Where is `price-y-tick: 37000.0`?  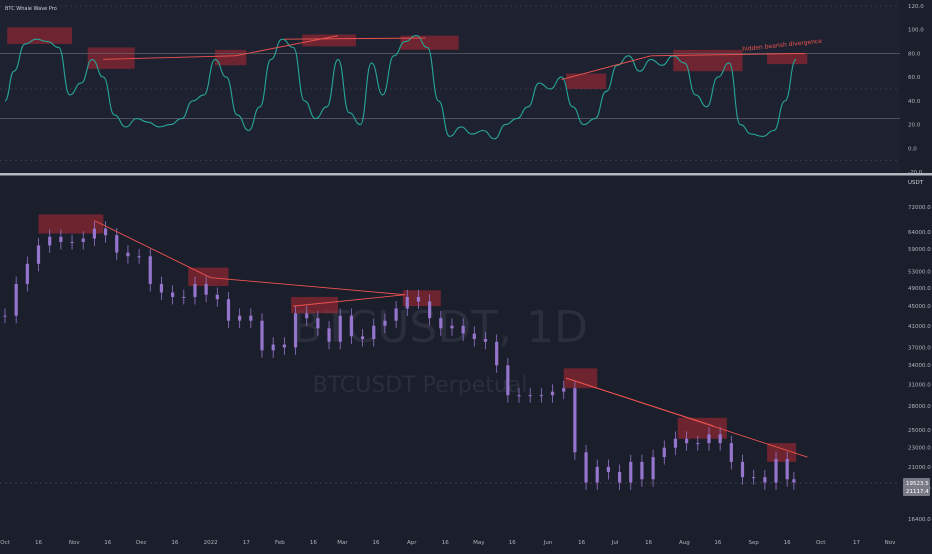
price-y-tick: 37000.0 is located at coordinates (919, 348).